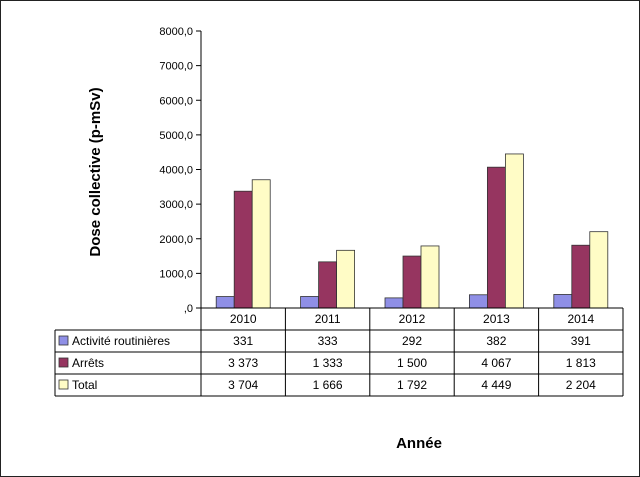 The image size is (640, 477). What do you see at coordinates (176, 136) in the screenshot?
I see `y-tick-label: 5000,0` at bounding box center [176, 136].